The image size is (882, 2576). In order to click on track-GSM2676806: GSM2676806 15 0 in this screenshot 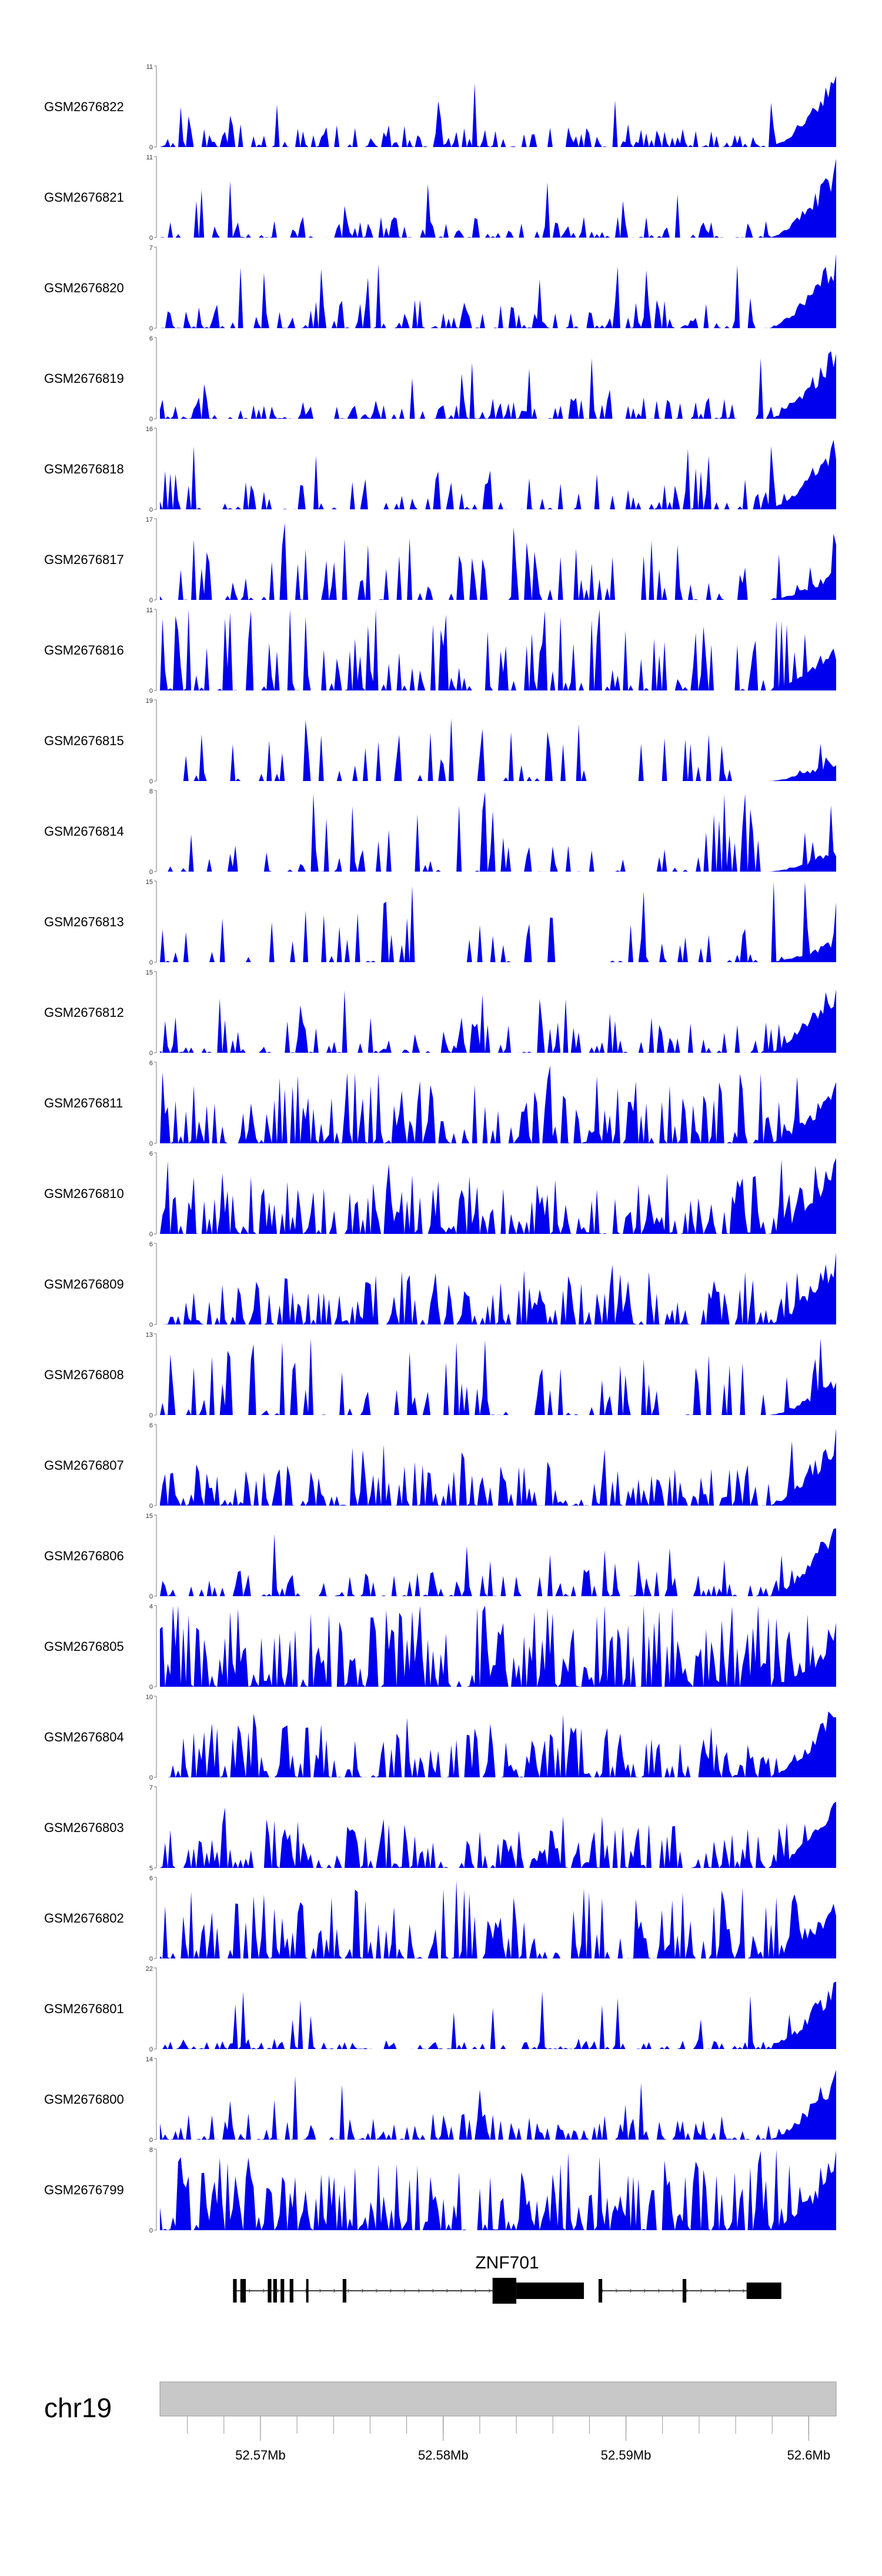, I will do `click(440, 1556)`.